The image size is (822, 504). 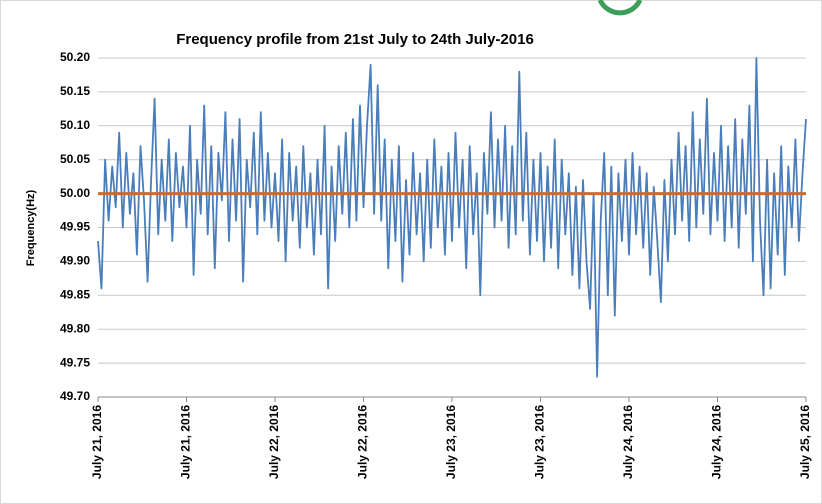 I want to click on y-tick-label: 49.95, so click(x=75, y=227).